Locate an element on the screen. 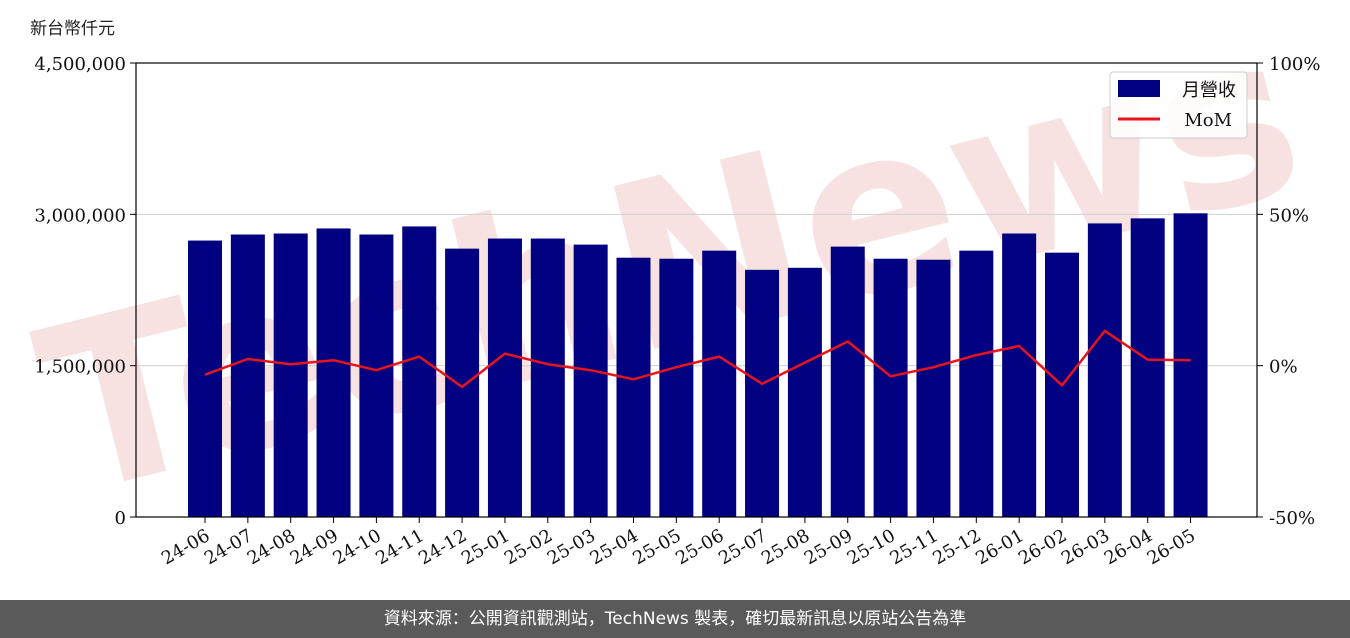 Image resolution: width=1350 pixels, height=638 pixels. x-axis-tick-label: 25-09 is located at coordinates (828, 547).